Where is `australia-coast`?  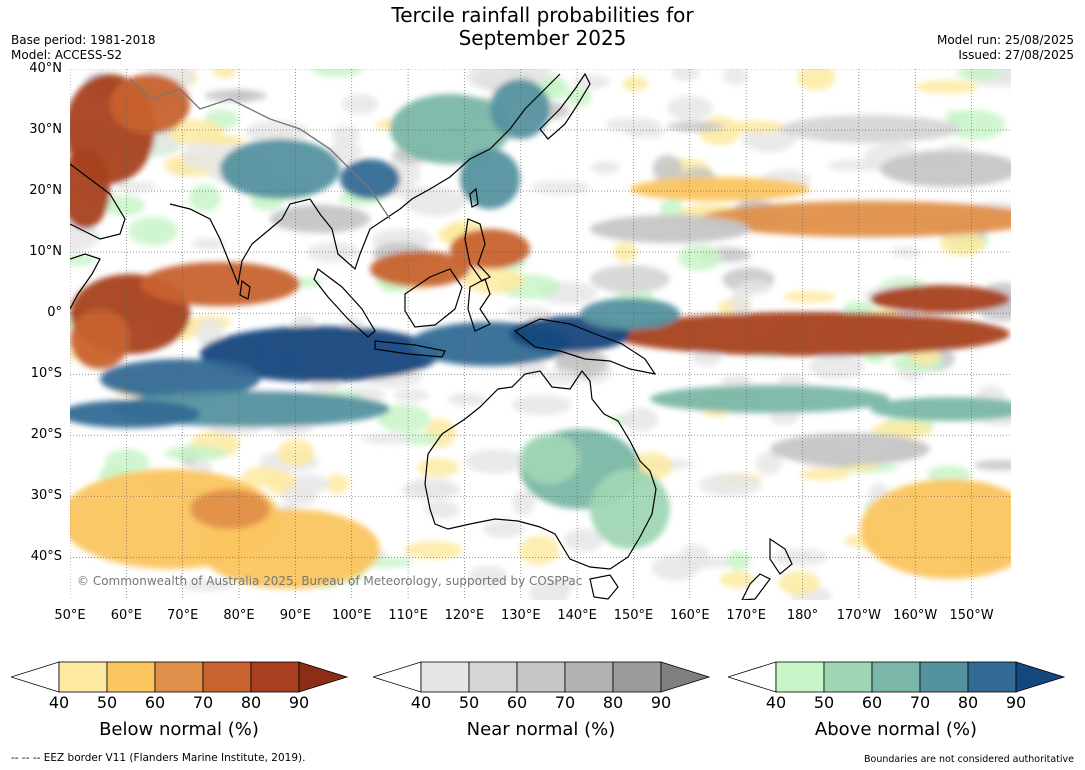 australia-coast is located at coordinates (540, 469).